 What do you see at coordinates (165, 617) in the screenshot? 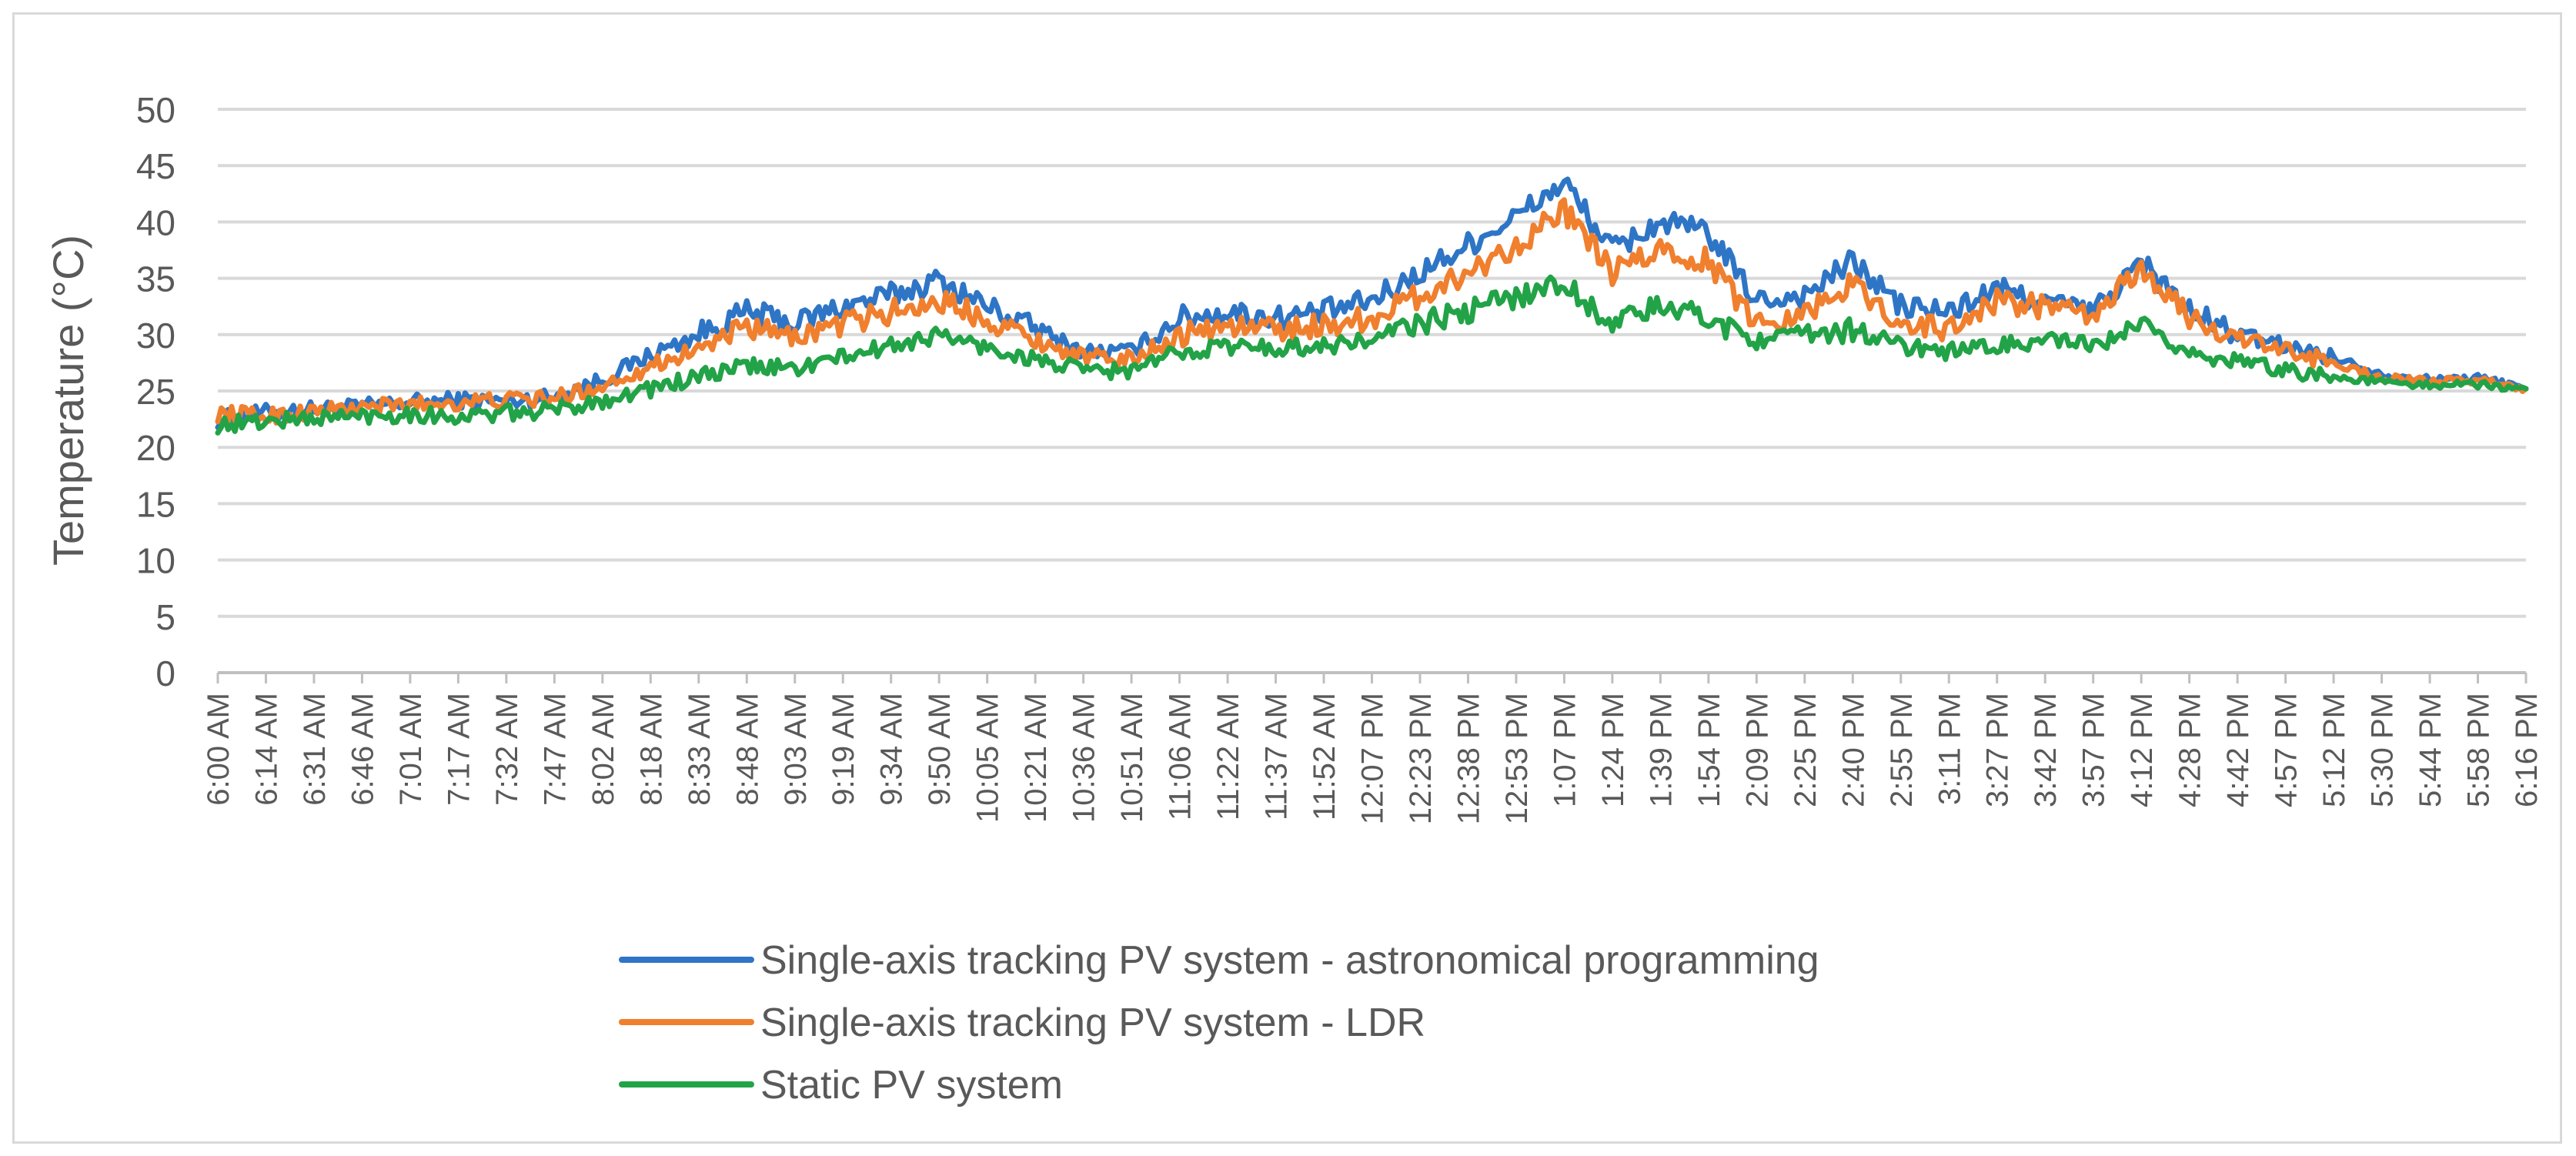
I see `y-tick-label: 5` at bounding box center [165, 617].